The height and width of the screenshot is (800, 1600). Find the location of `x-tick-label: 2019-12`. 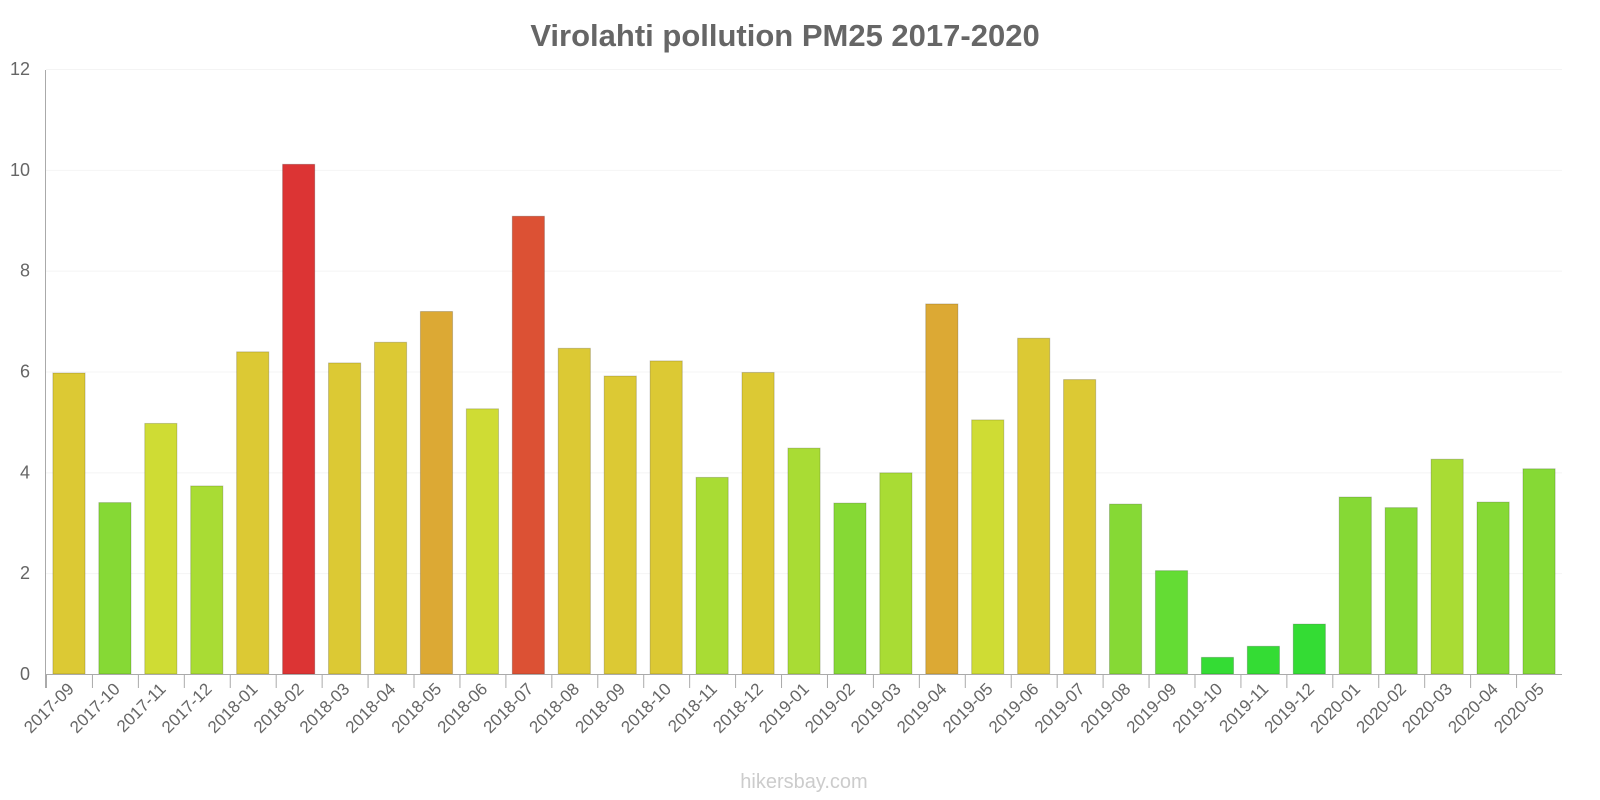

x-tick-label: 2019-12 is located at coordinates (1290, 708).